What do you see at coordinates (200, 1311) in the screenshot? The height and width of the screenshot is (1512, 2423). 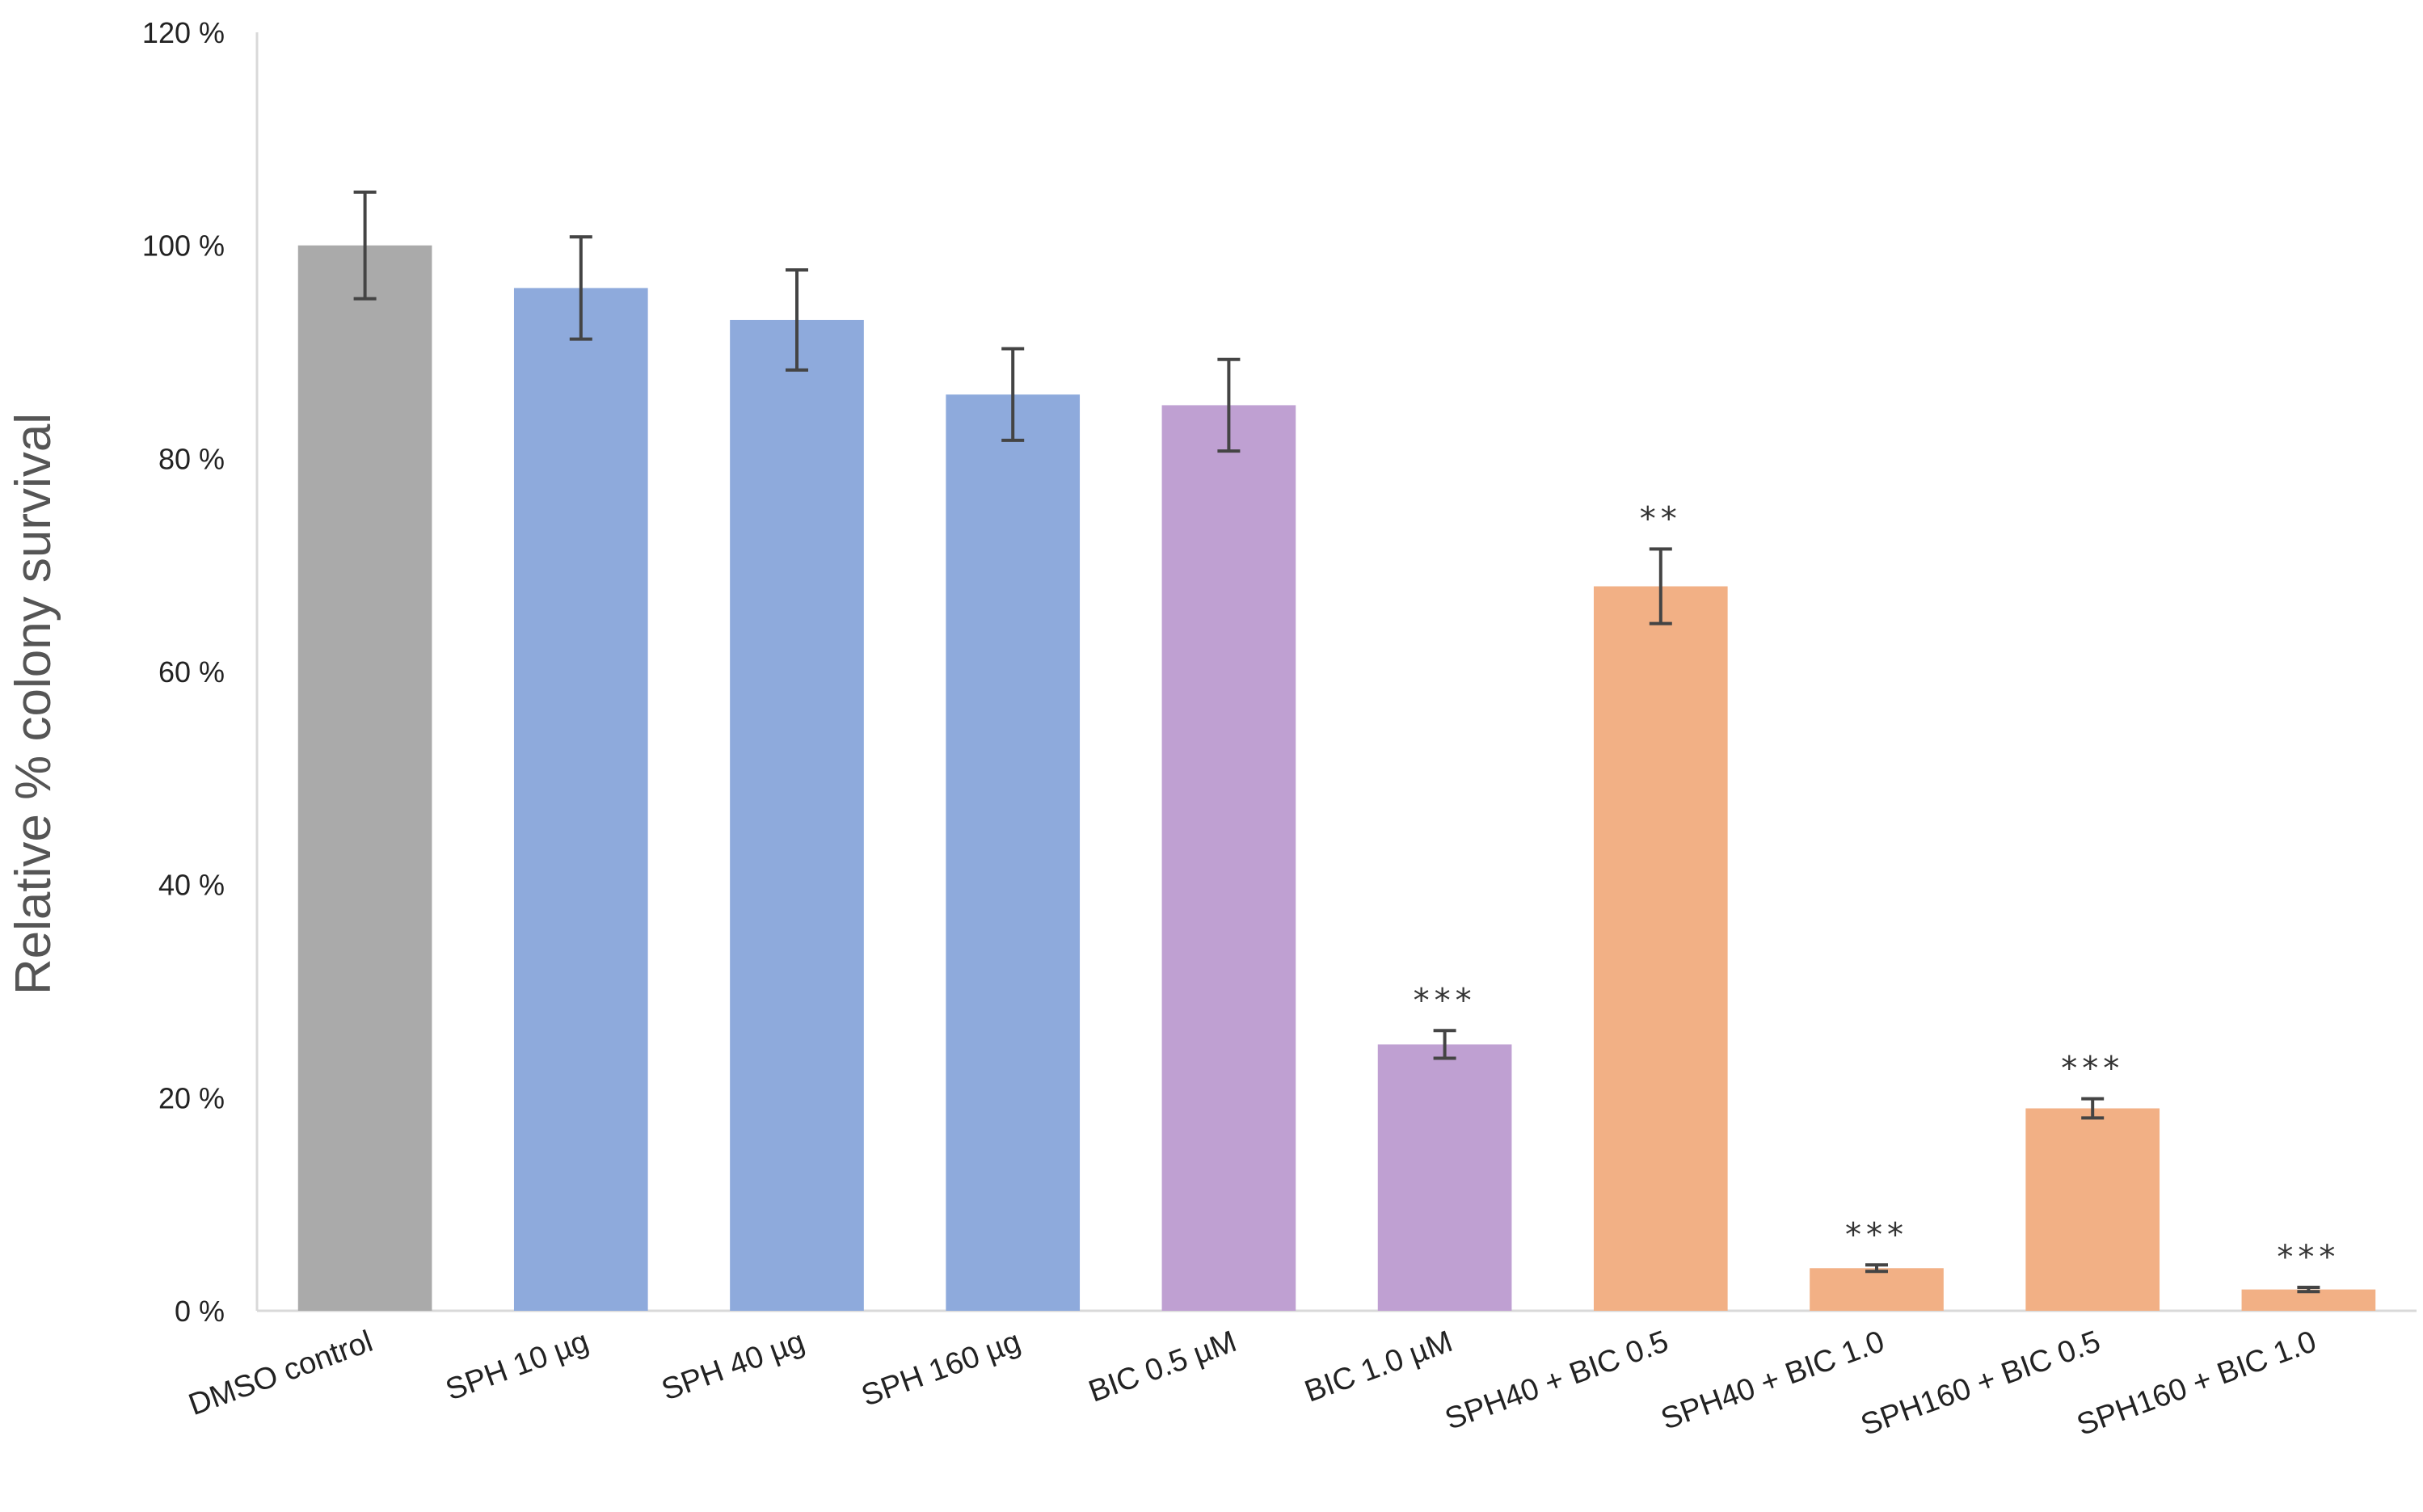 I see `y-tick-label: 0 %` at bounding box center [200, 1311].